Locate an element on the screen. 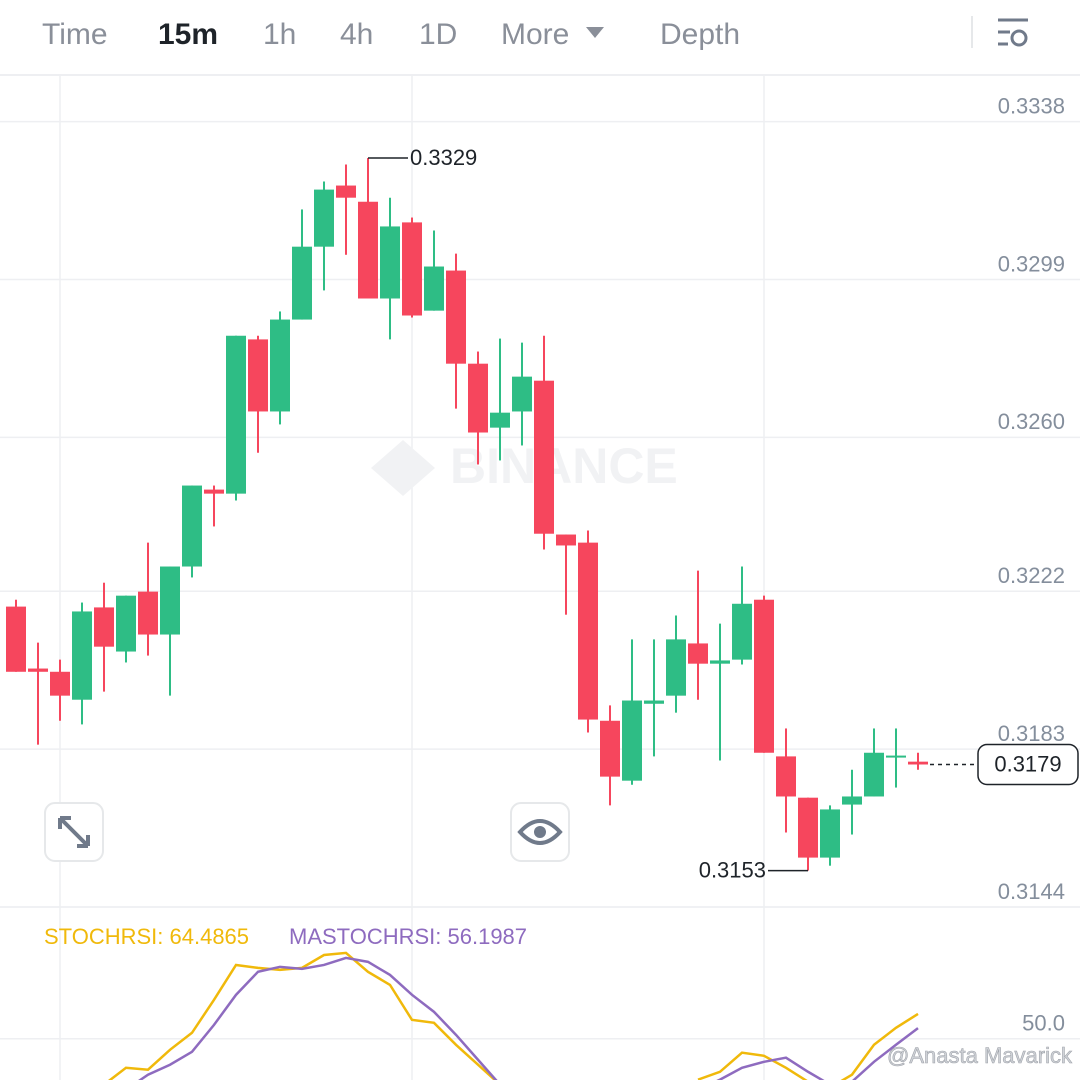  credit: @Anasta Mavarick is located at coordinates (980, 1055).